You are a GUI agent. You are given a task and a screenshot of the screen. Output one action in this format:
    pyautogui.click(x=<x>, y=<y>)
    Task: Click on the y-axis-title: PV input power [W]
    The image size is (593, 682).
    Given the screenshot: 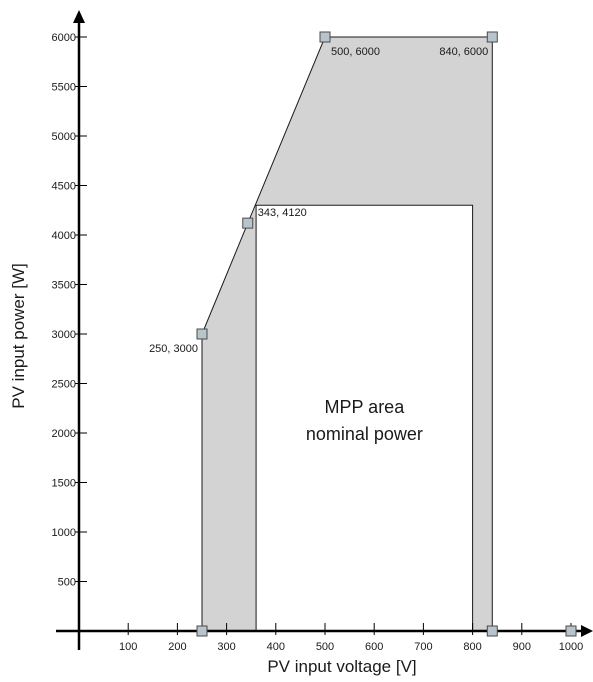 What is the action you would take?
    pyautogui.click(x=18, y=336)
    